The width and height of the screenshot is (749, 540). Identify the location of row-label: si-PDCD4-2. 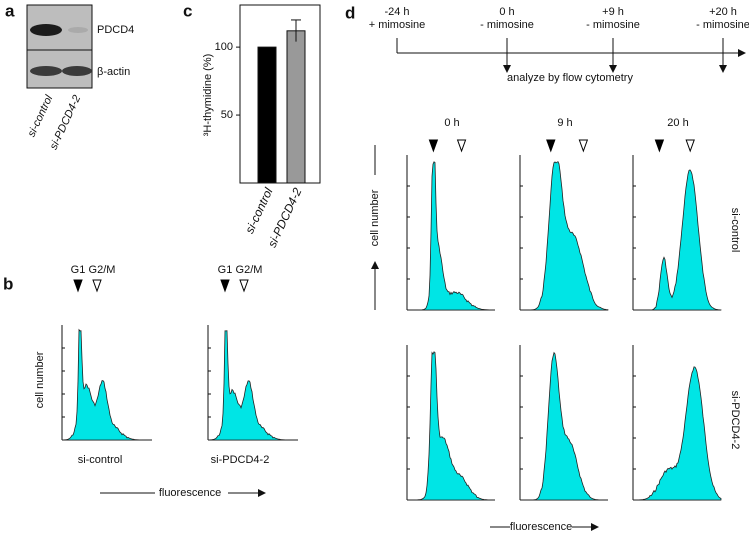
(735, 420).